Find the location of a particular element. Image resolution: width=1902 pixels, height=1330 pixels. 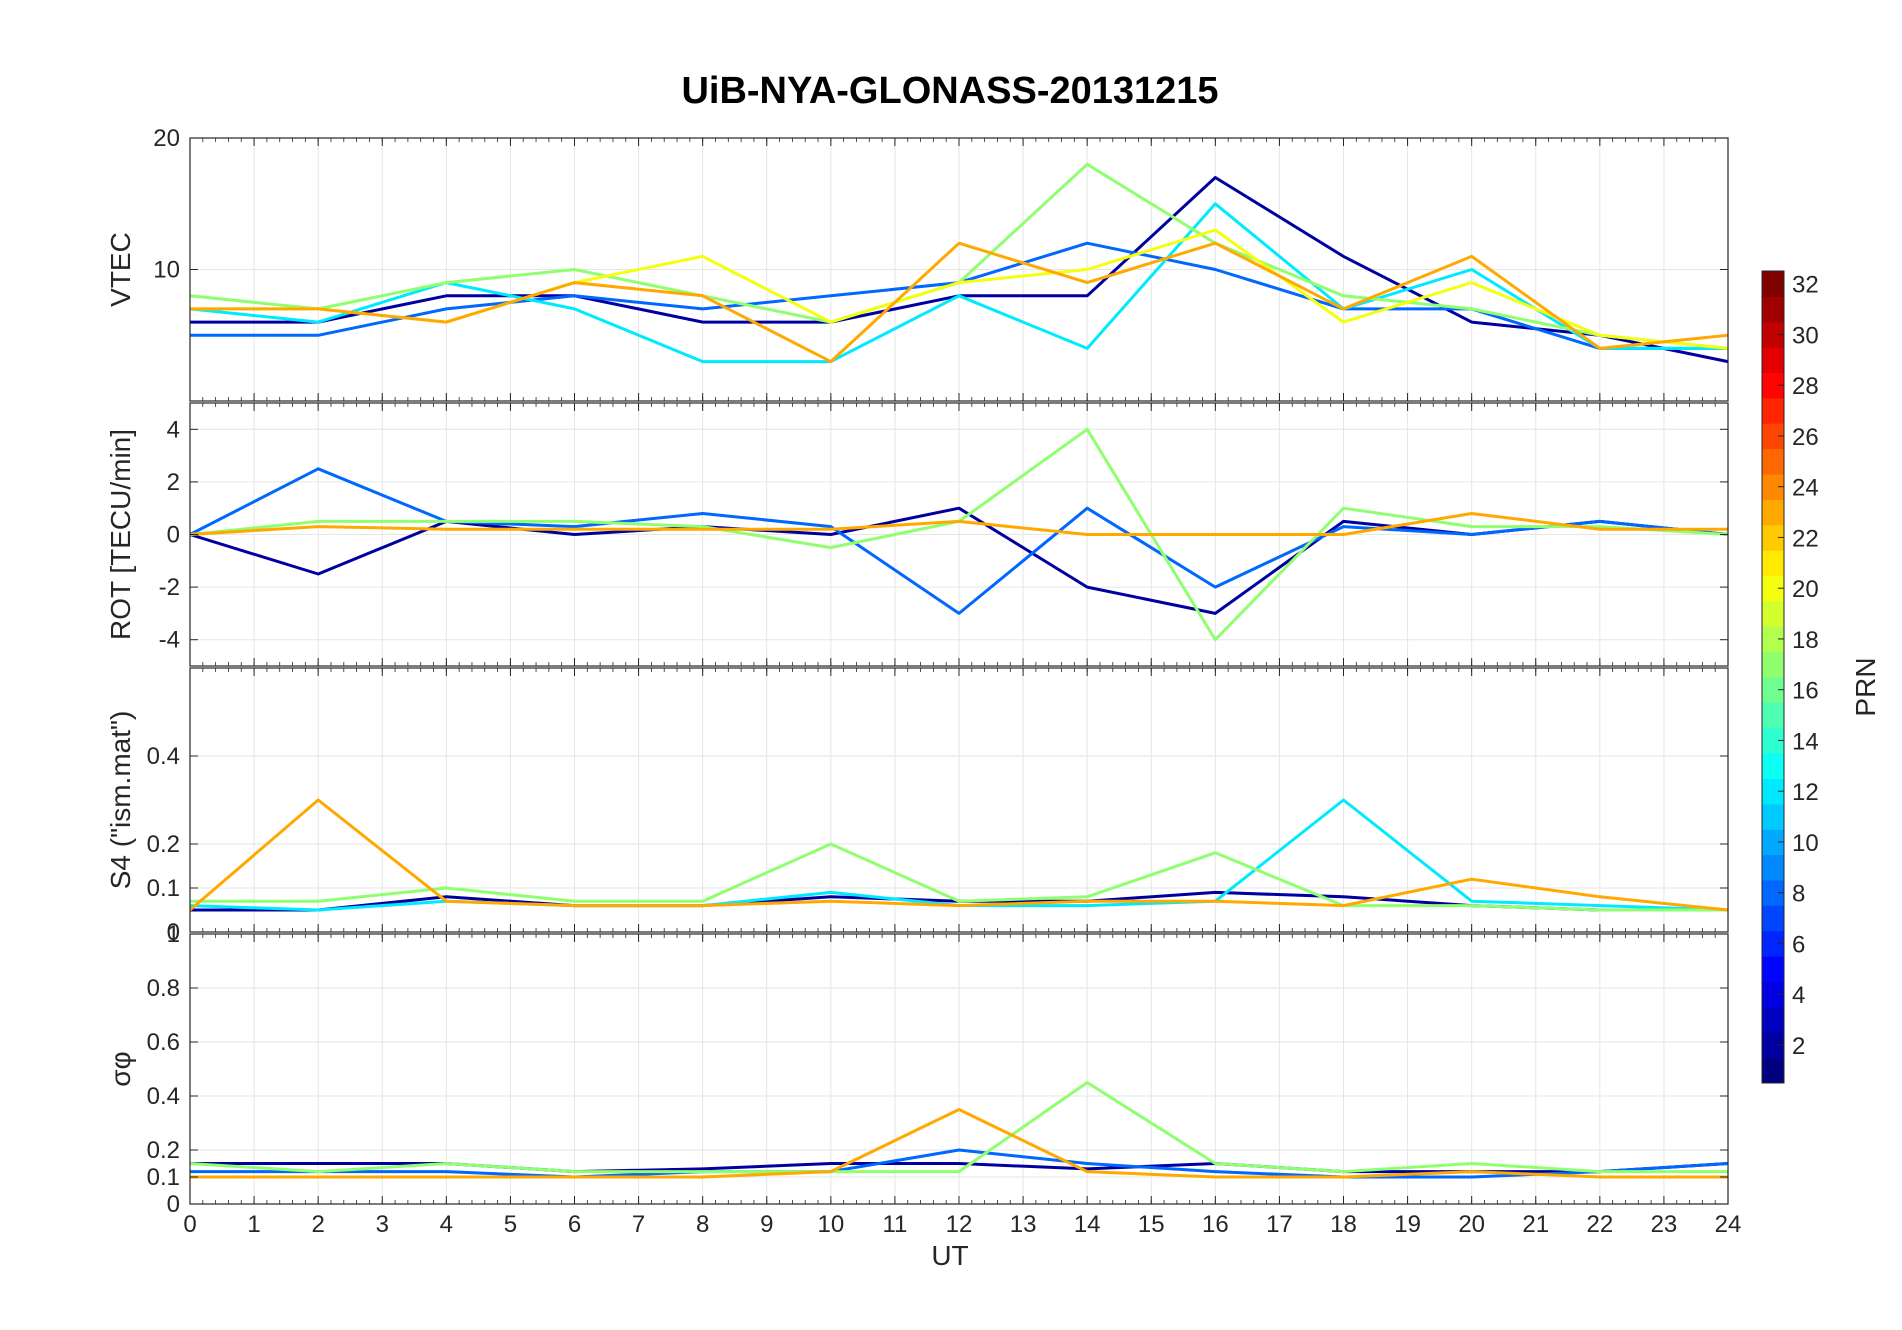

y-tick-label: 0.8 is located at coordinates (163, 988).